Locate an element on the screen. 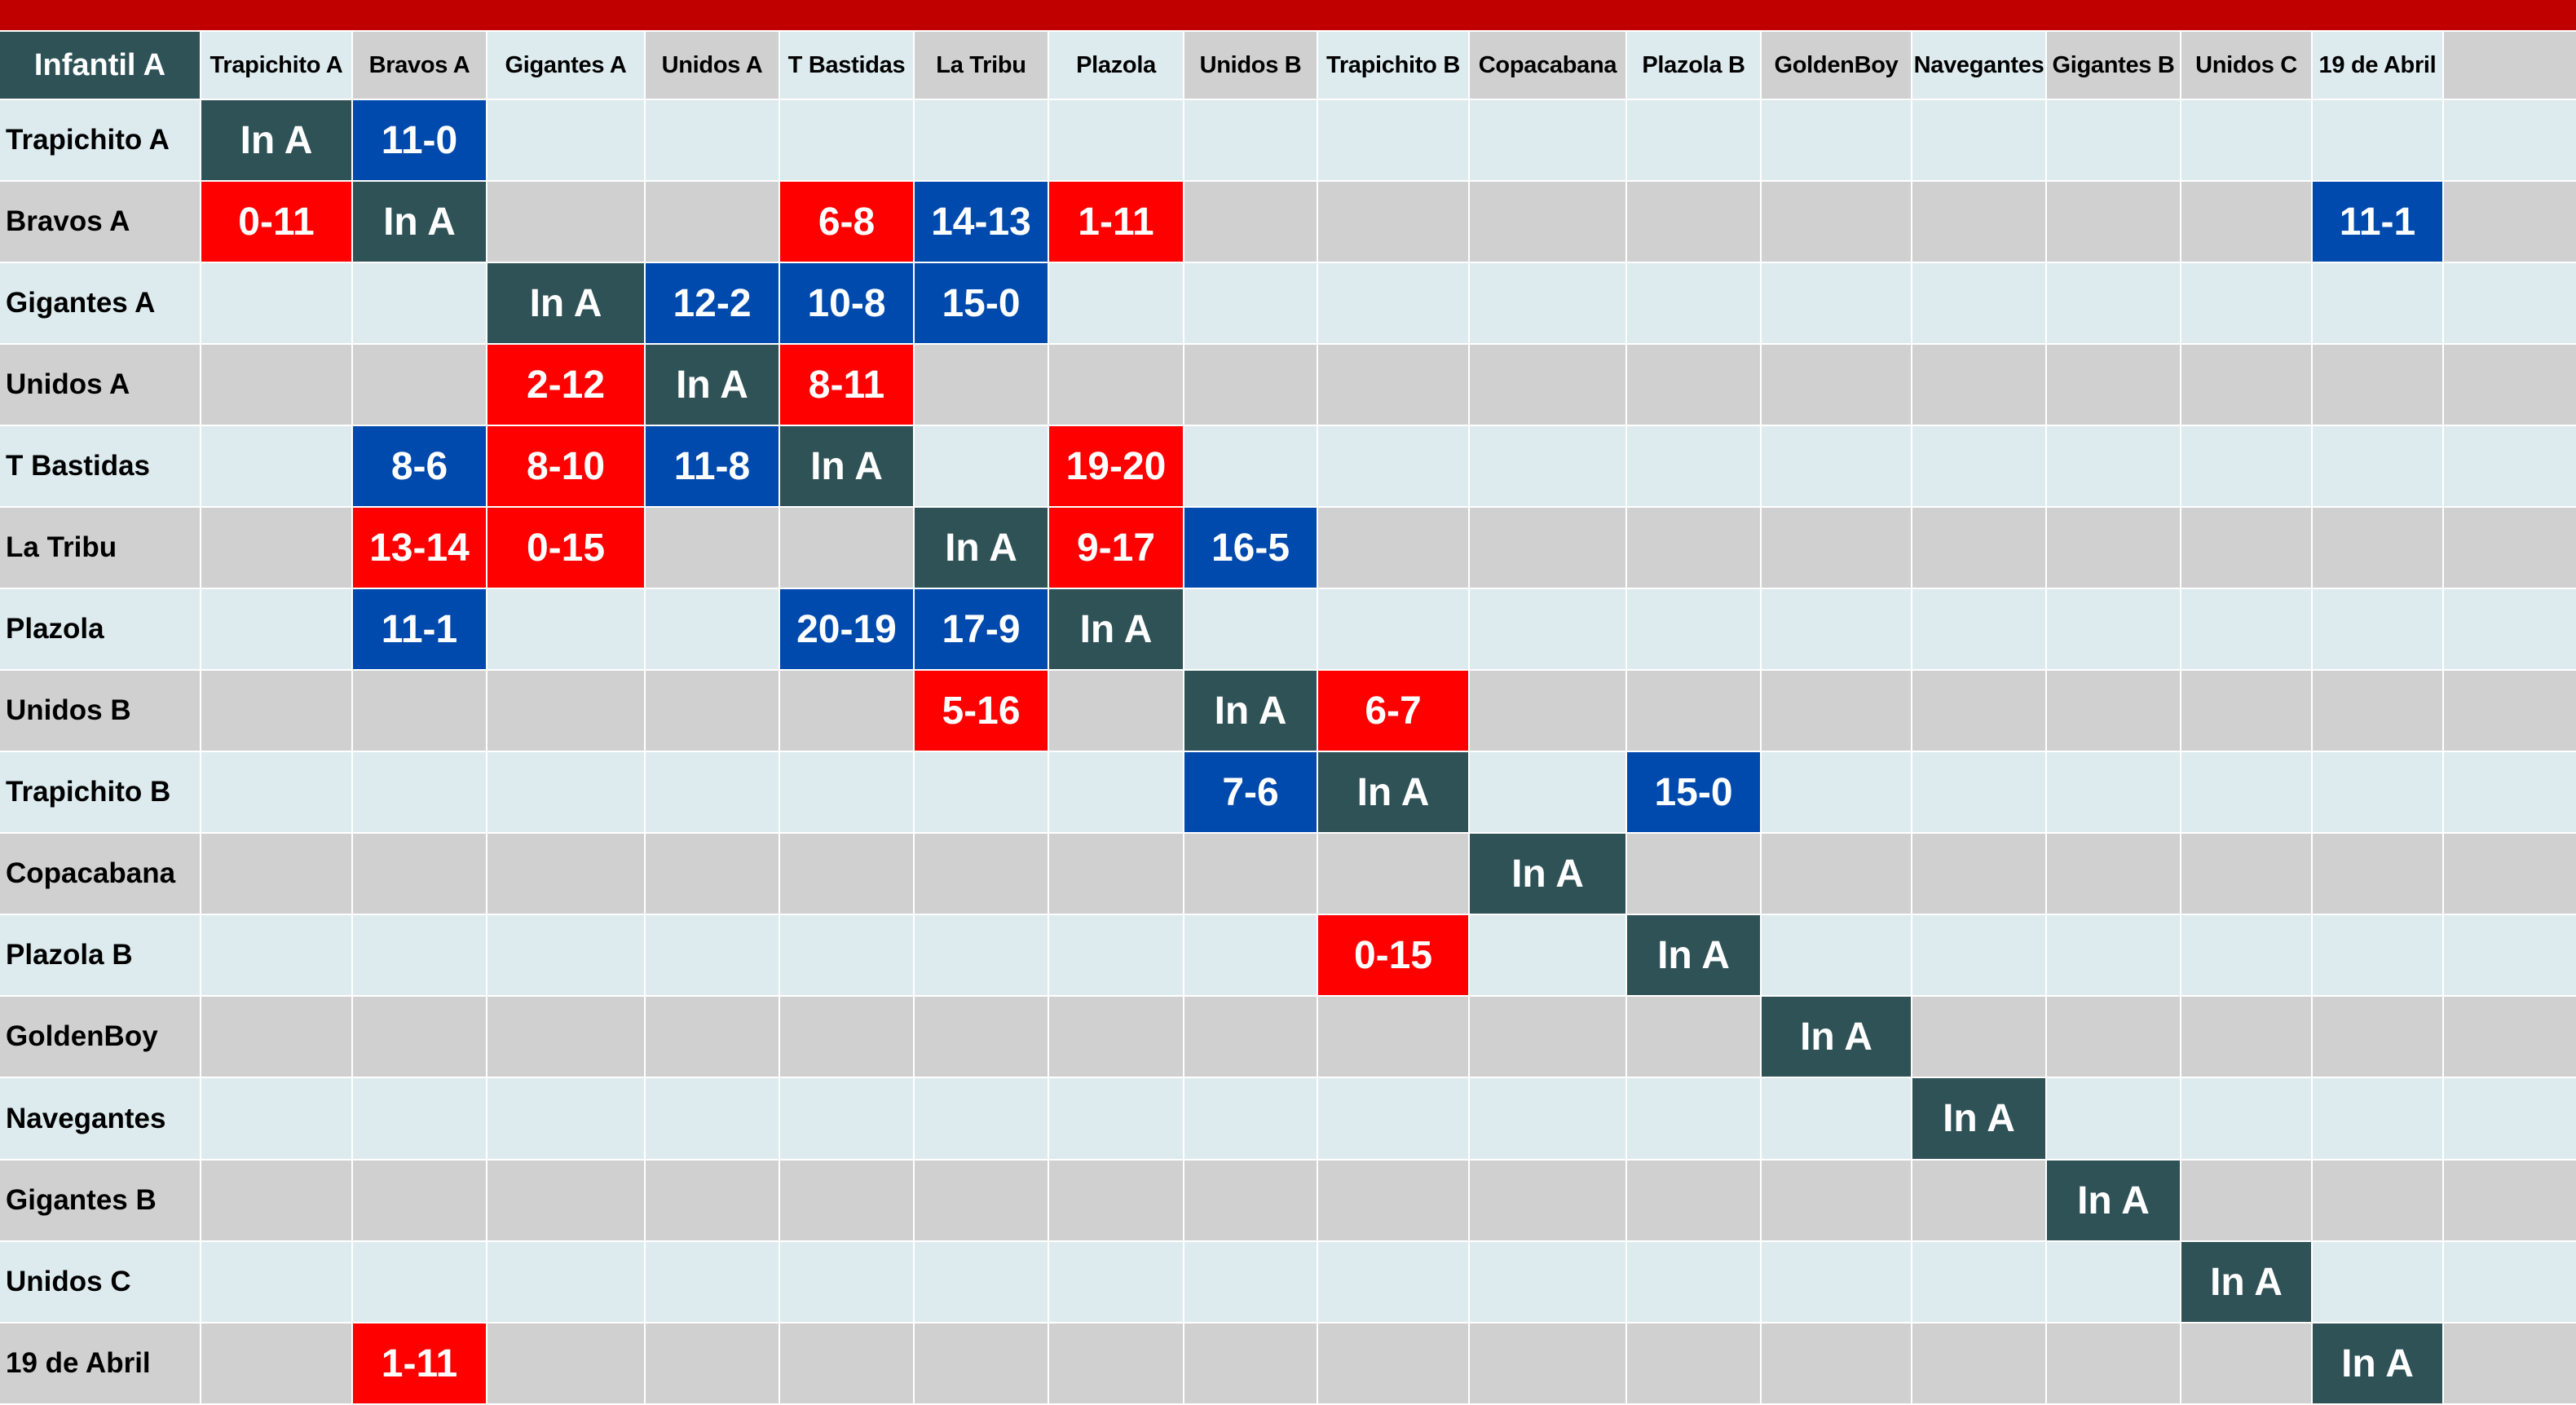  row-header: Plazola B is located at coordinates (100, 955).